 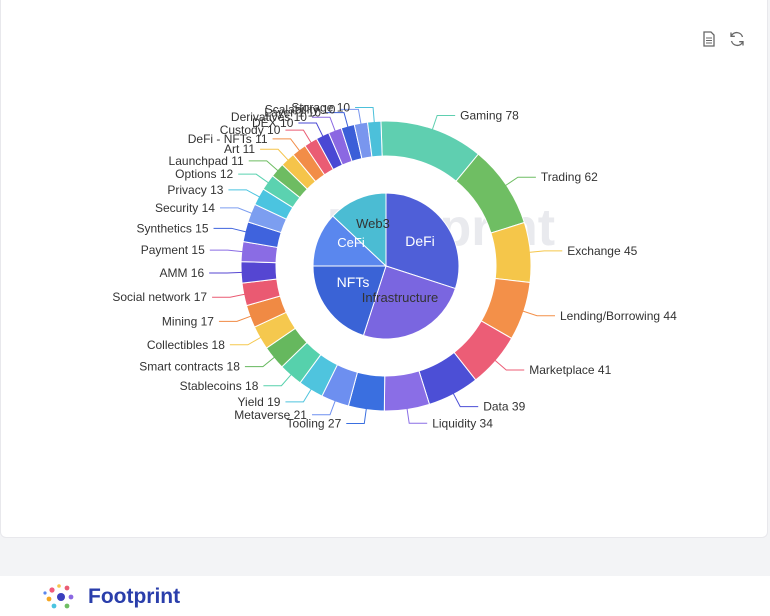 I want to click on slice-label: Security 14, so click(x=185, y=208).